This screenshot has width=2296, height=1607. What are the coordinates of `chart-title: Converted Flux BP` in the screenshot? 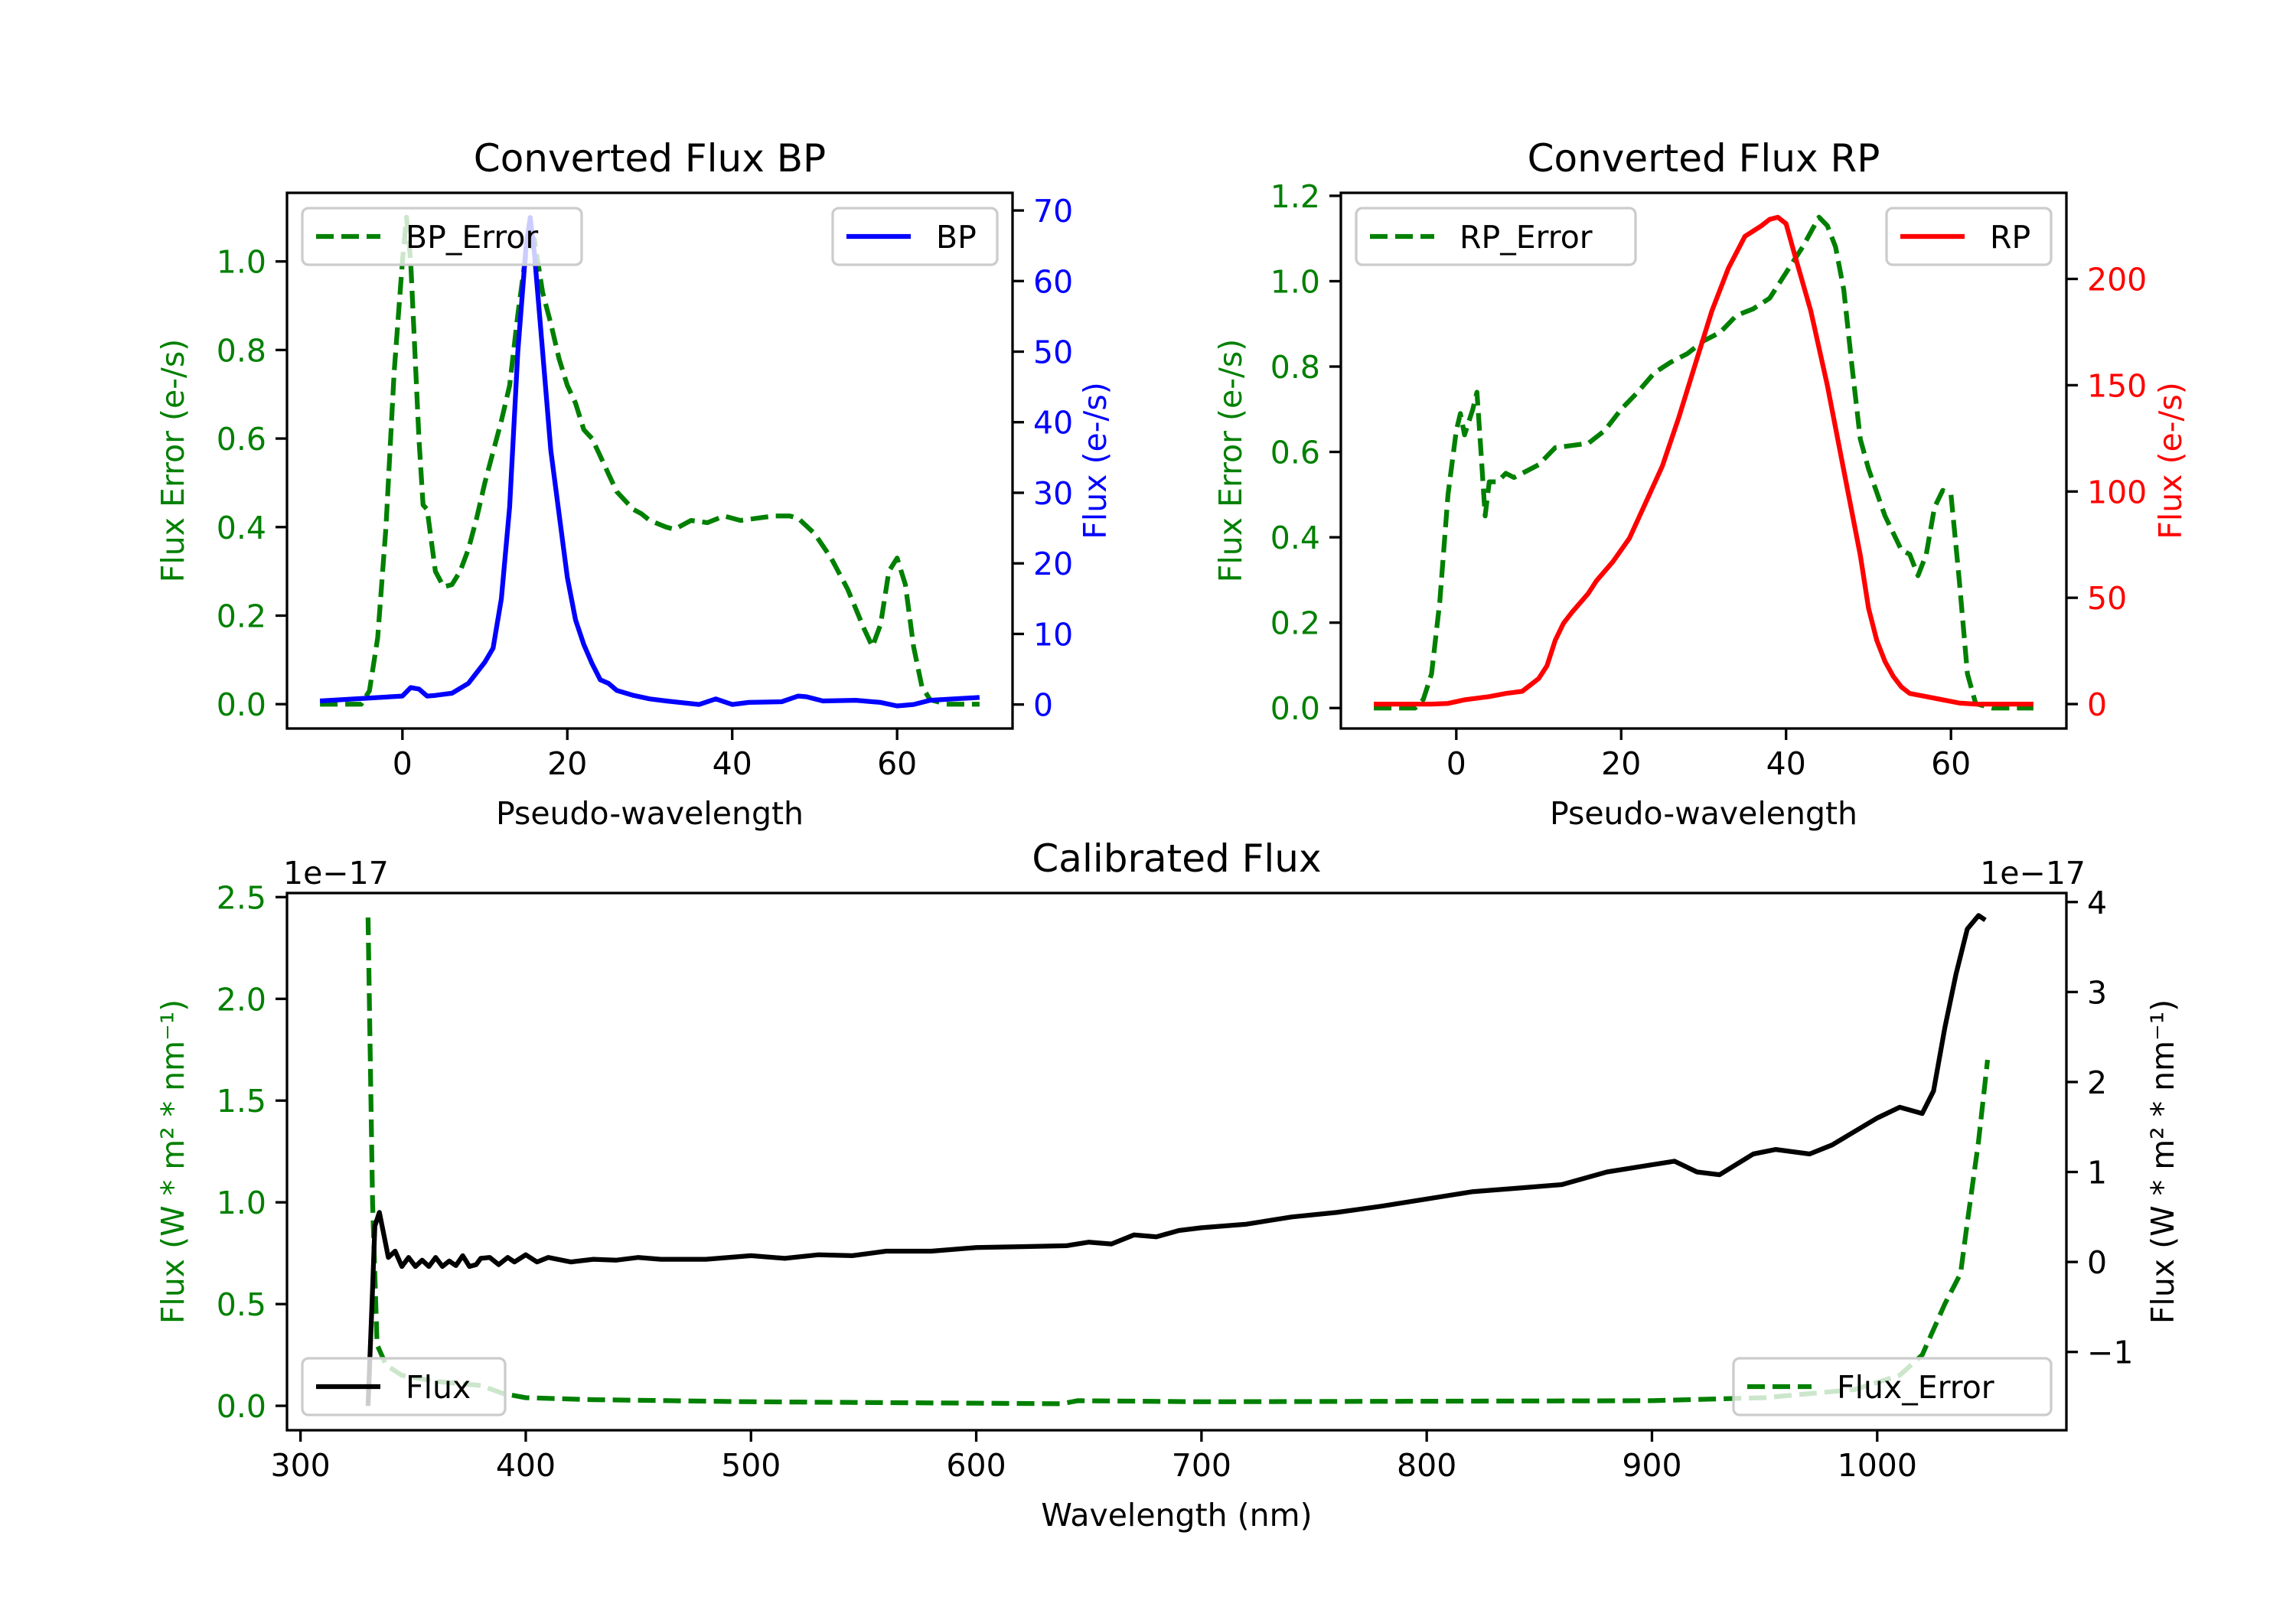 It's located at (650, 158).